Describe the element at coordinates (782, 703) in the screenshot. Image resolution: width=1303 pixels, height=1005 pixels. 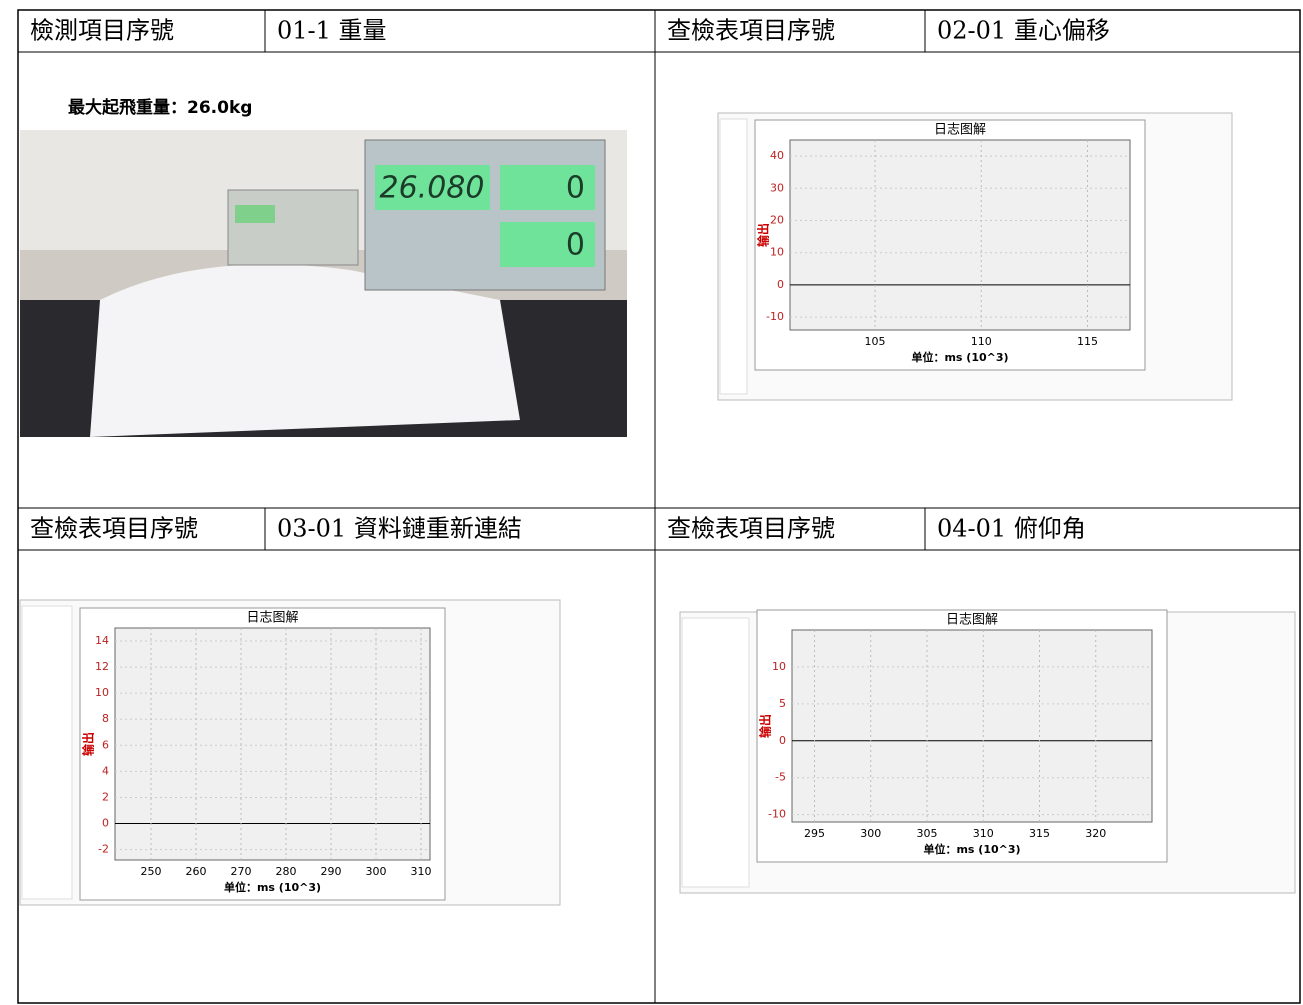
I see `y-tick-label: 5` at that location.